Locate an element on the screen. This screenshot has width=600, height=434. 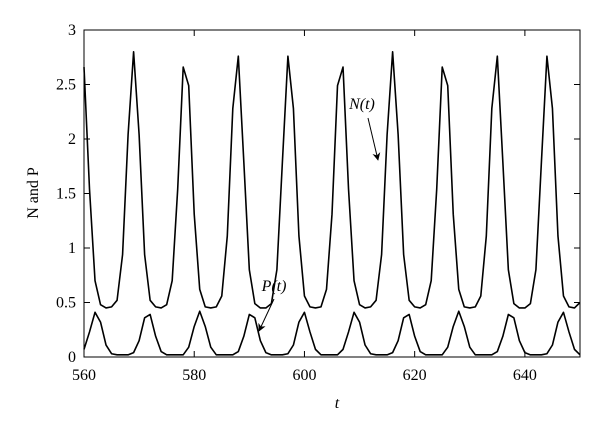
x-tick-label: 640 is located at coordinates (525, 375).